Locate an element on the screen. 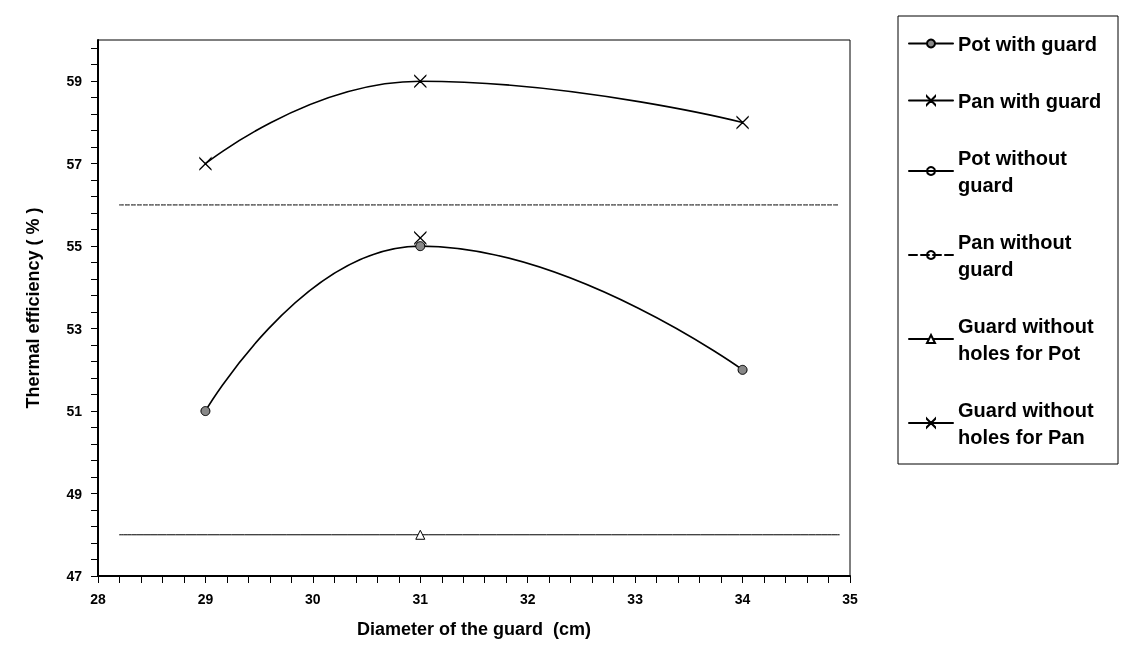 This screenshot has height=666, width=1132. x-tick-label: 28 is located at coordinates (98, 599).